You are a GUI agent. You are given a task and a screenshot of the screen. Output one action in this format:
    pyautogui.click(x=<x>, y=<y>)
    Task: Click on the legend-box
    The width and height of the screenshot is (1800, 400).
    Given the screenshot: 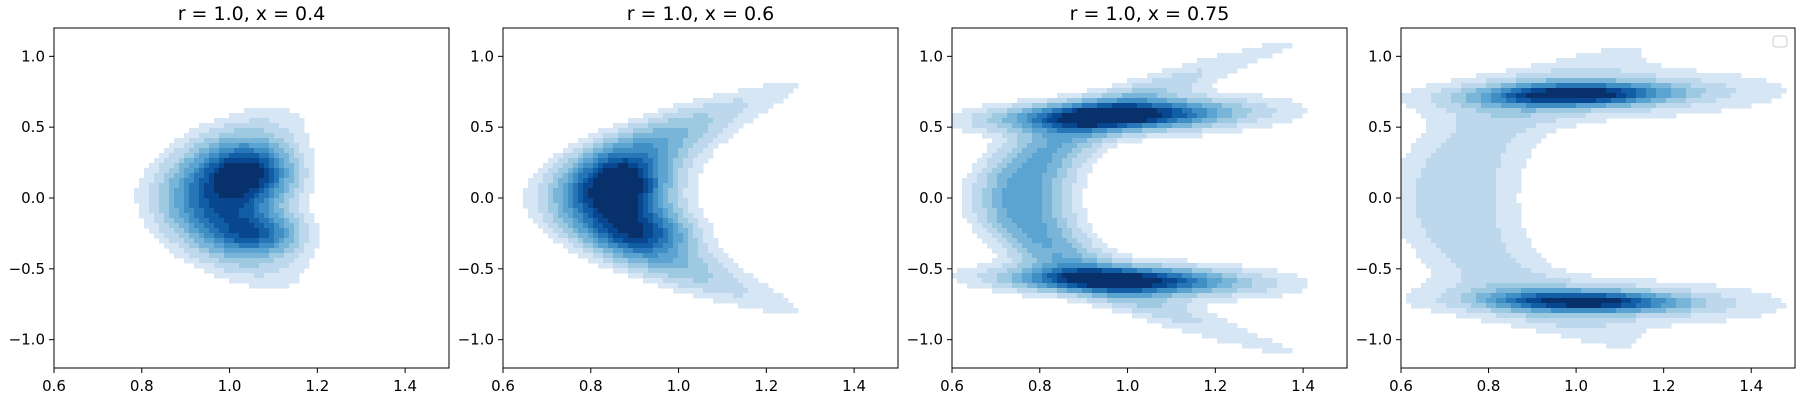 What is the action you would take?
    pyautogui.click(x=1780, y=41)
    